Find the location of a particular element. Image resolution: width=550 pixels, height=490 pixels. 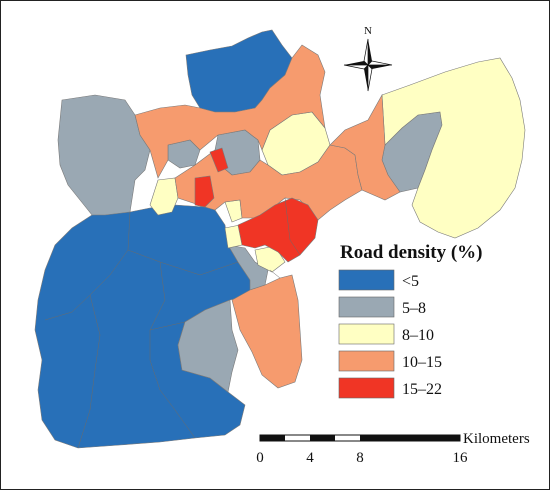

district-yellow-b is located at coordinates (233, 211).